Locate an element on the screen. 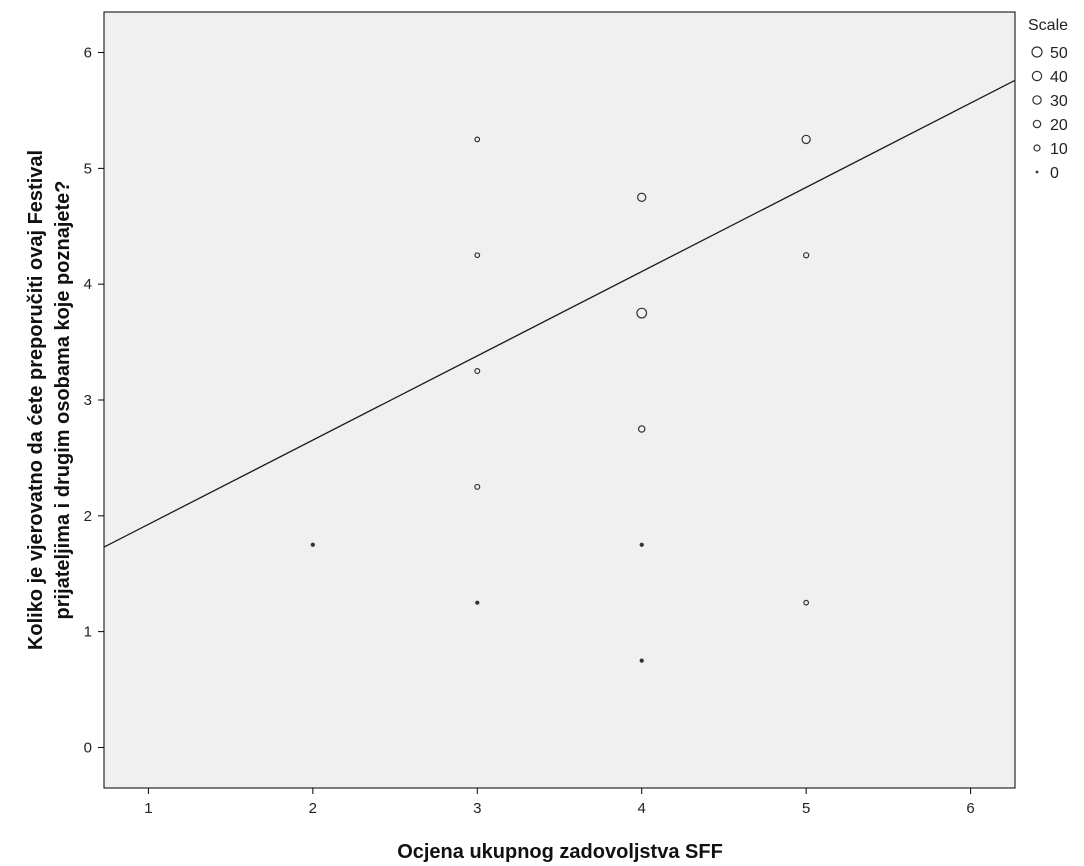  x-tick-label: 4 is located at coordinates (642, 808).